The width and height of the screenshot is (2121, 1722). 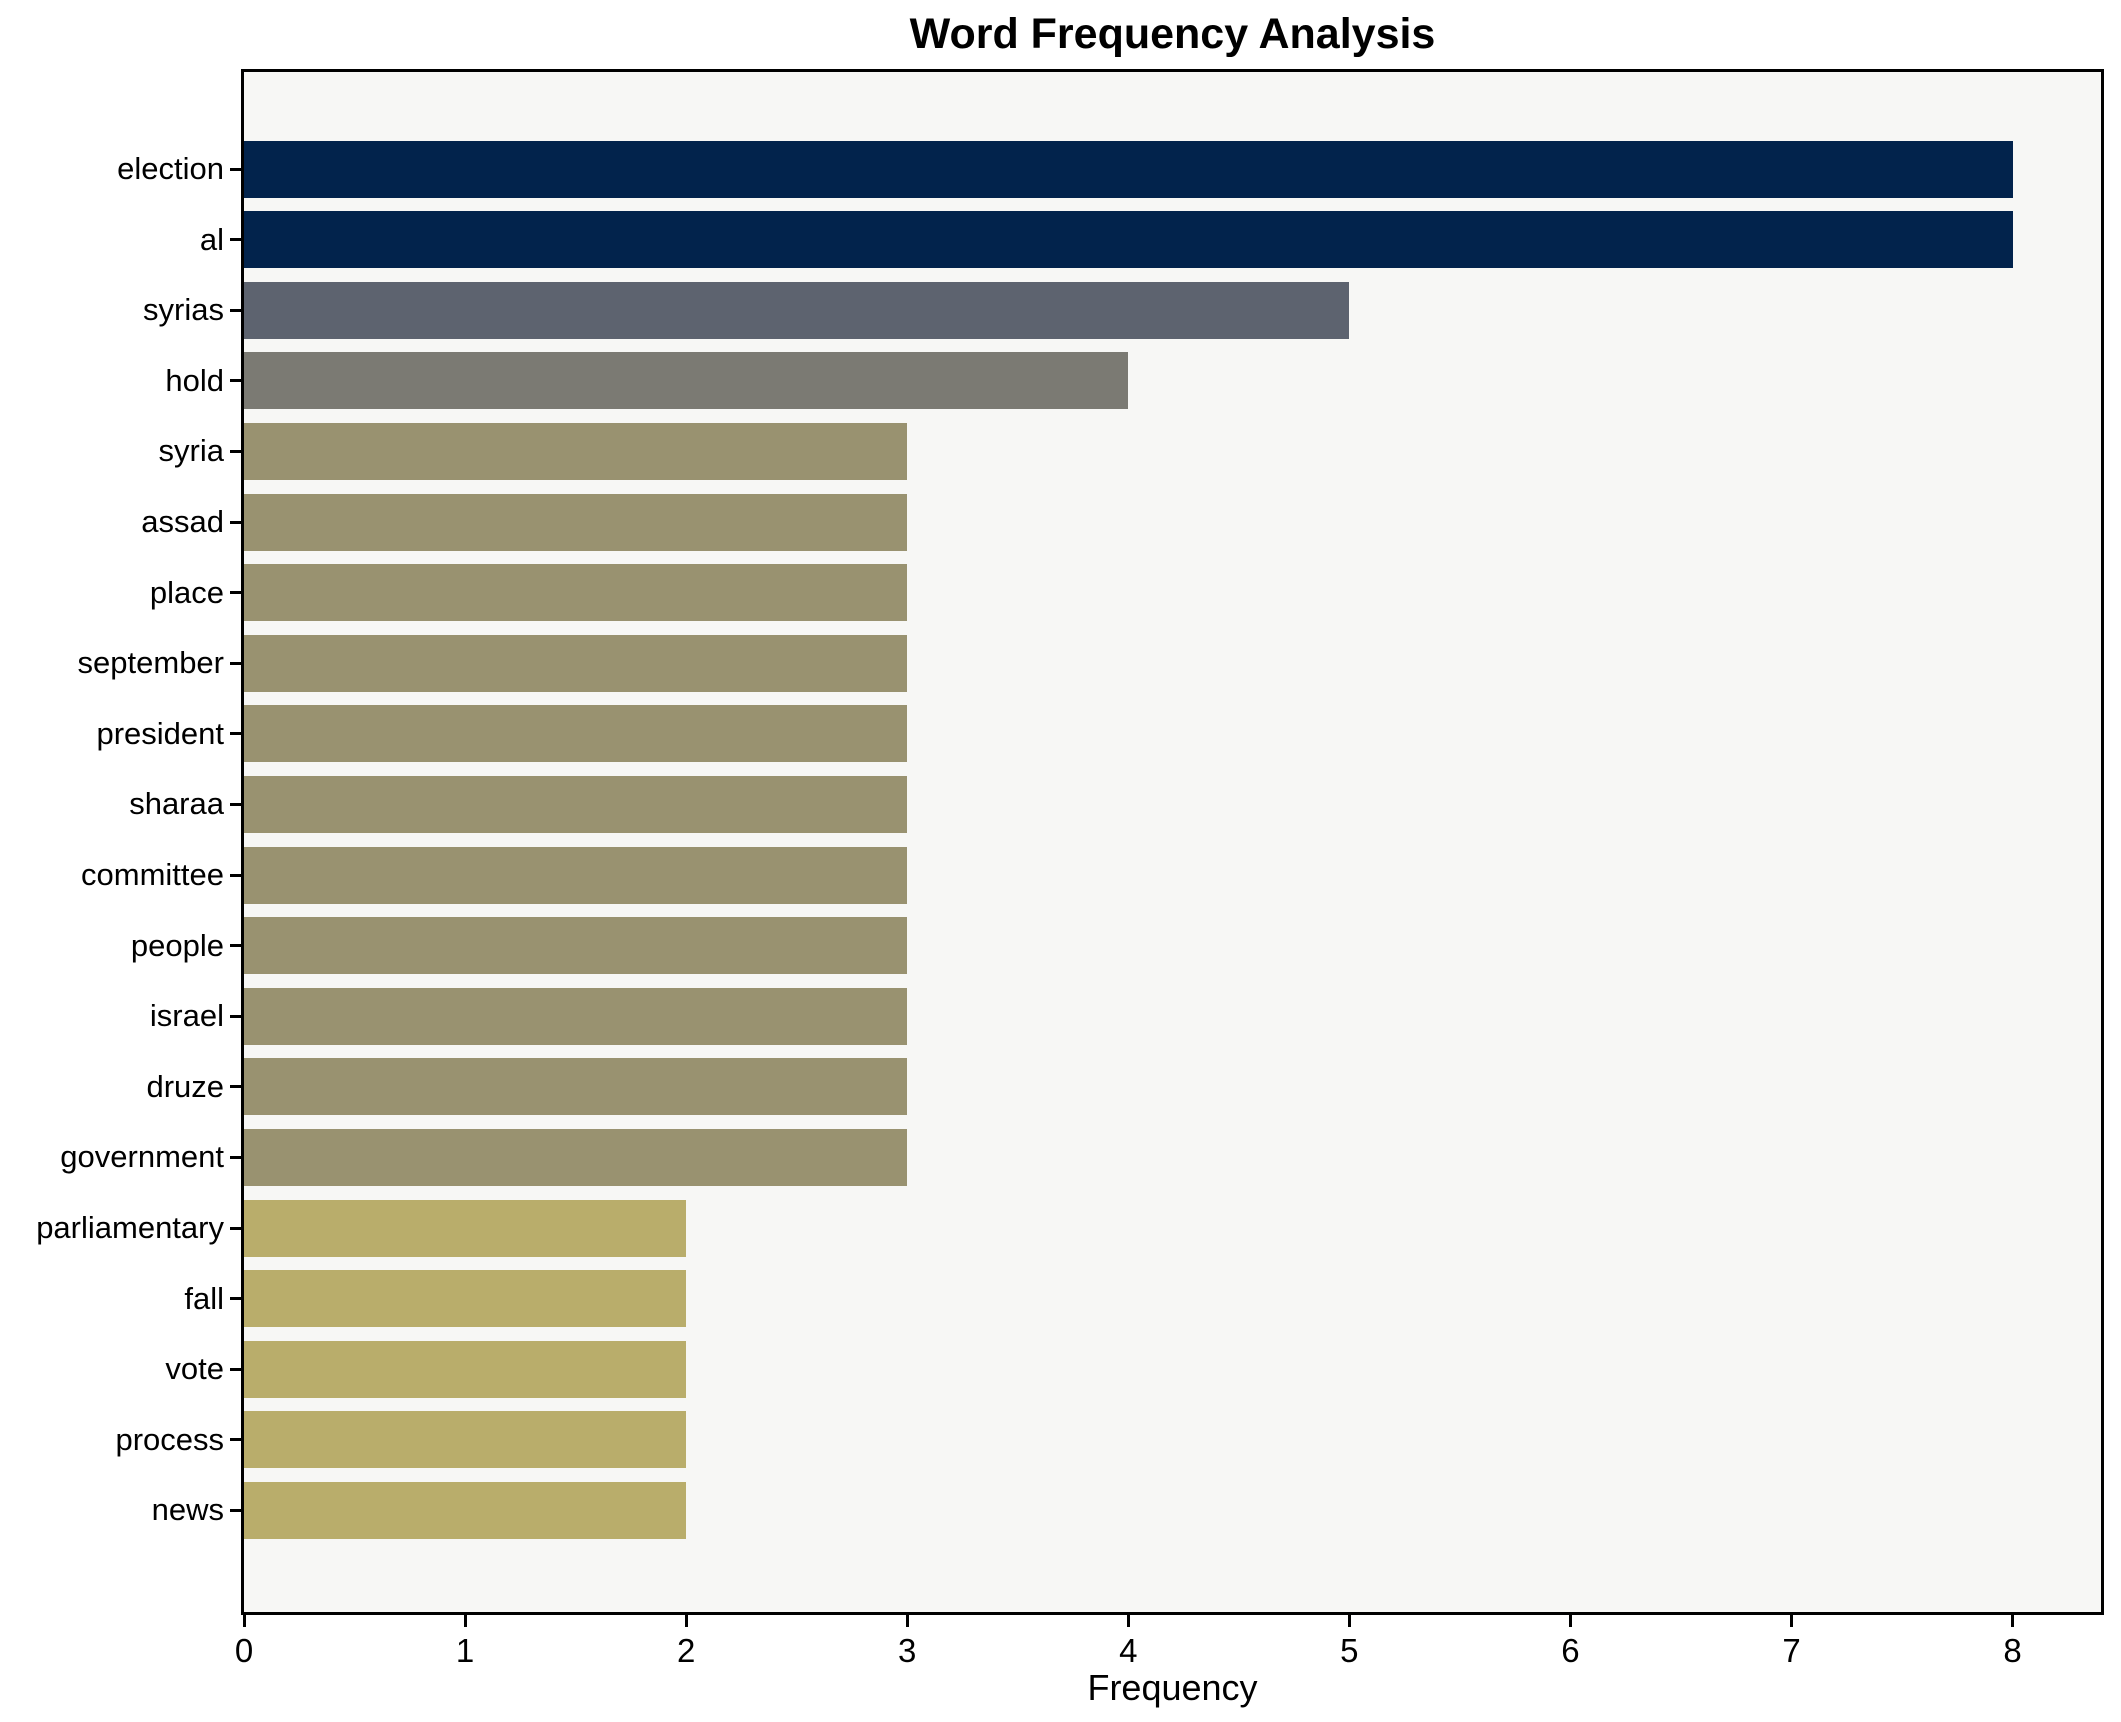 What do you see at coordinates (465, 1440) in the screenshot?
I see `bar-process` at bounding box center [465, 1440].